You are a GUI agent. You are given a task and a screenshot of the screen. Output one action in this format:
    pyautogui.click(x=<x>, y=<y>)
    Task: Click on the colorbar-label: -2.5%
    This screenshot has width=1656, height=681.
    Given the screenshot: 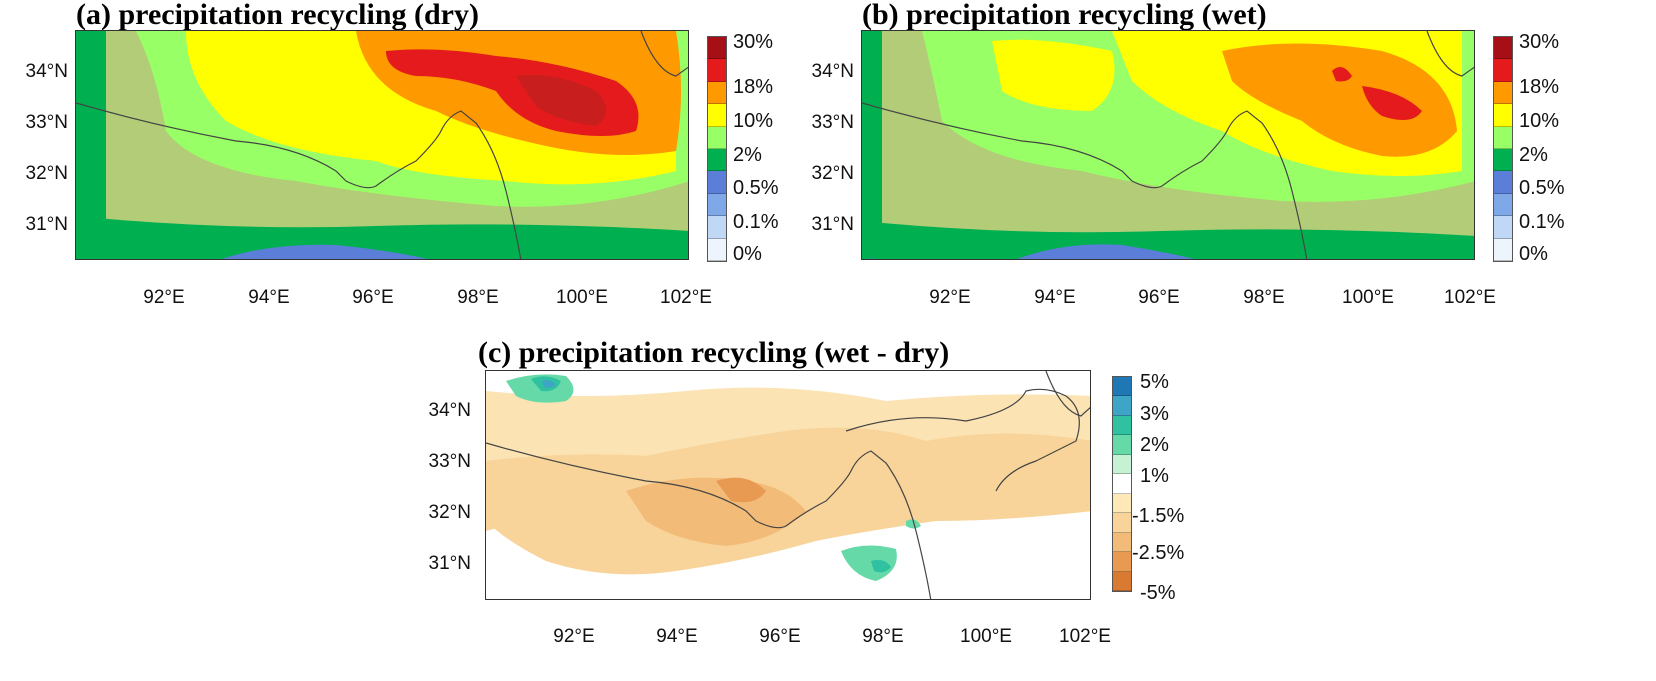 What is the action you would take?
    pyautogui.click(x=1158, y=553)
    